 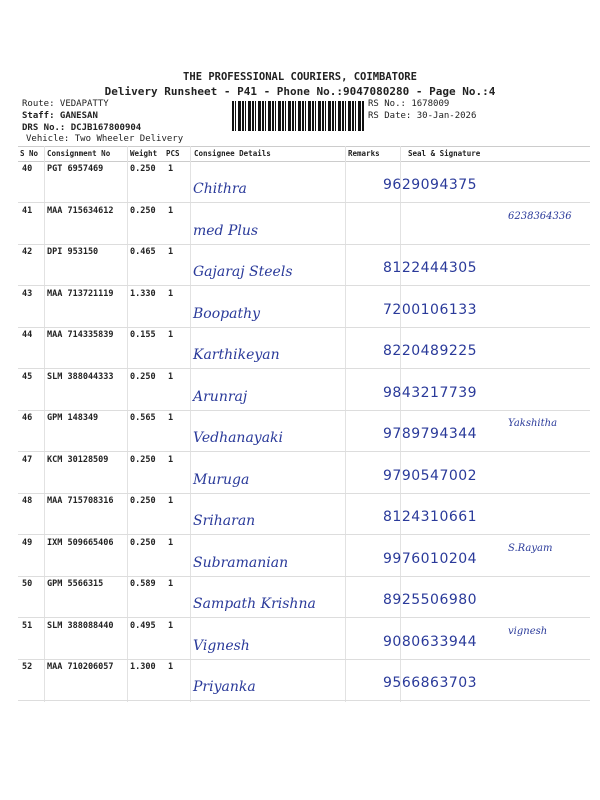 I want to click on staff: Staff: GANESAN, so click(x=60, y=116).